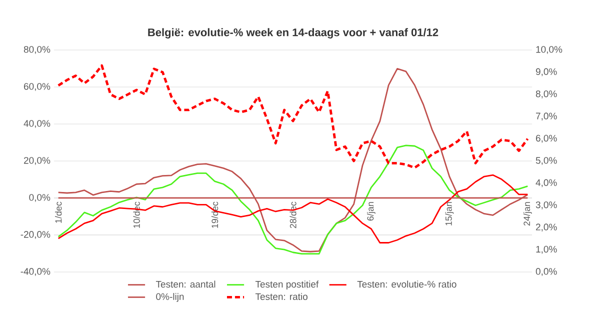 The width and height of the screenshot is (595, 328). What do you see at coordinates (58, 212) in the screenshot?
I see `x-tick-label: 1/dec` at bounding box center [58, 212].